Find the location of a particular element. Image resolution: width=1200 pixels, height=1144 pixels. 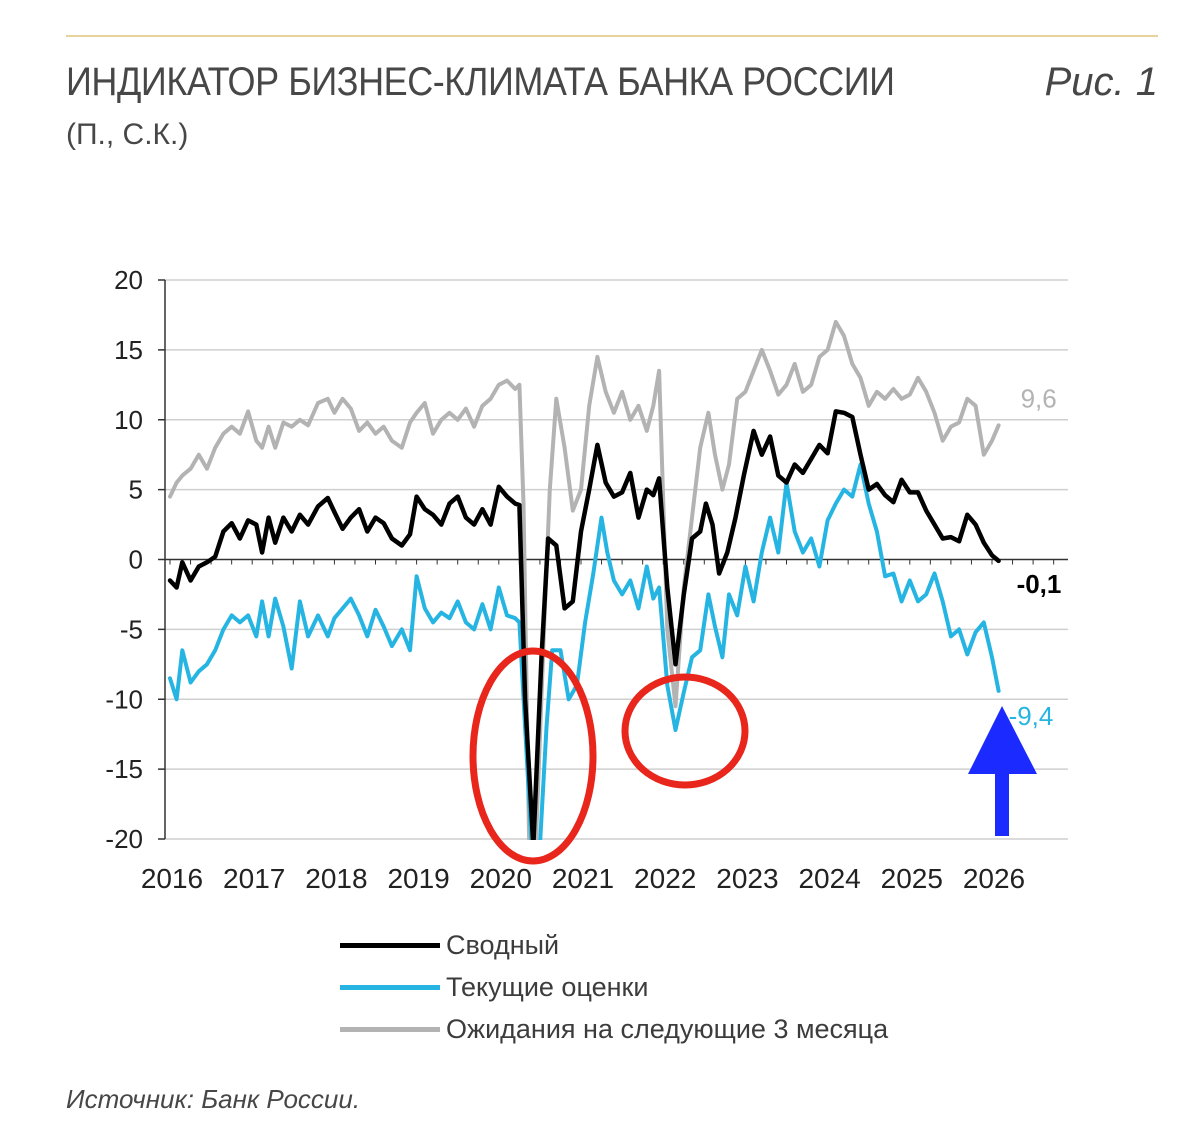

y-tick-label: -5 is located at coordinates (131, 629).